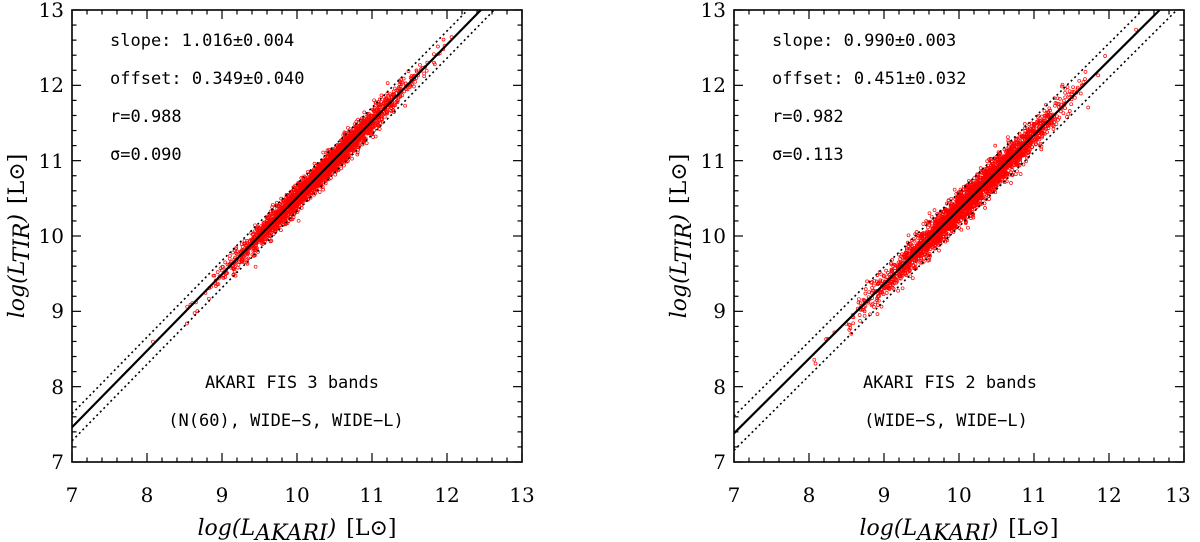 This screenshot has width=1200, height=542. What do you see at coordinates (296, 495) in the screenshot?
I see `x-tick-label: 10` at bounding box center [296, 495].